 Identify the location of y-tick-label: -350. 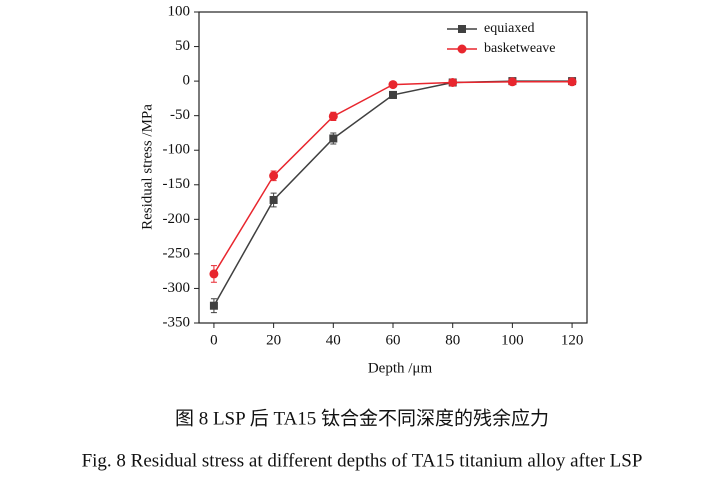
(177, 322).